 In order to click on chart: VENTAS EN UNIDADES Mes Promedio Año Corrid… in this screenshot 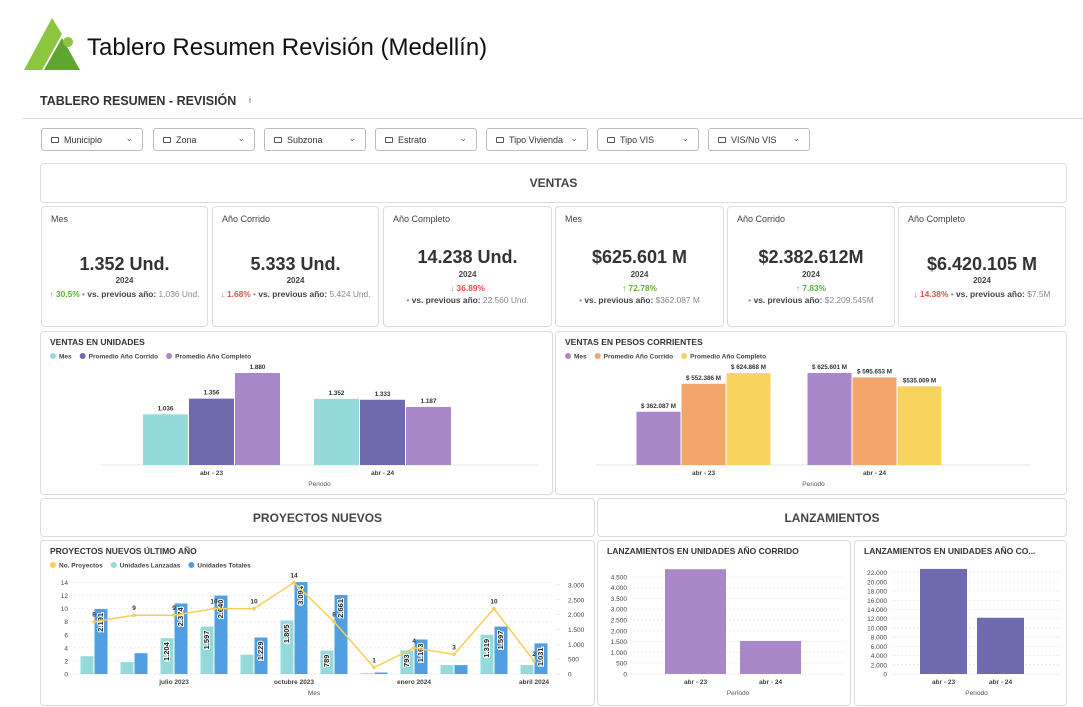, I will do `click(294, 412)`.